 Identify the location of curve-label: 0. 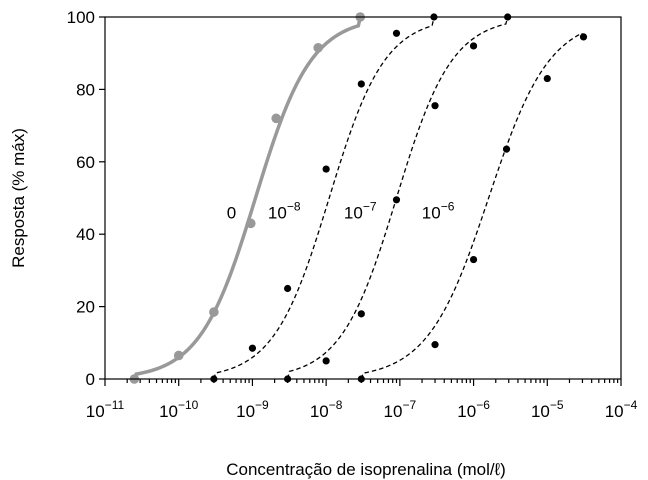
(231, 212).